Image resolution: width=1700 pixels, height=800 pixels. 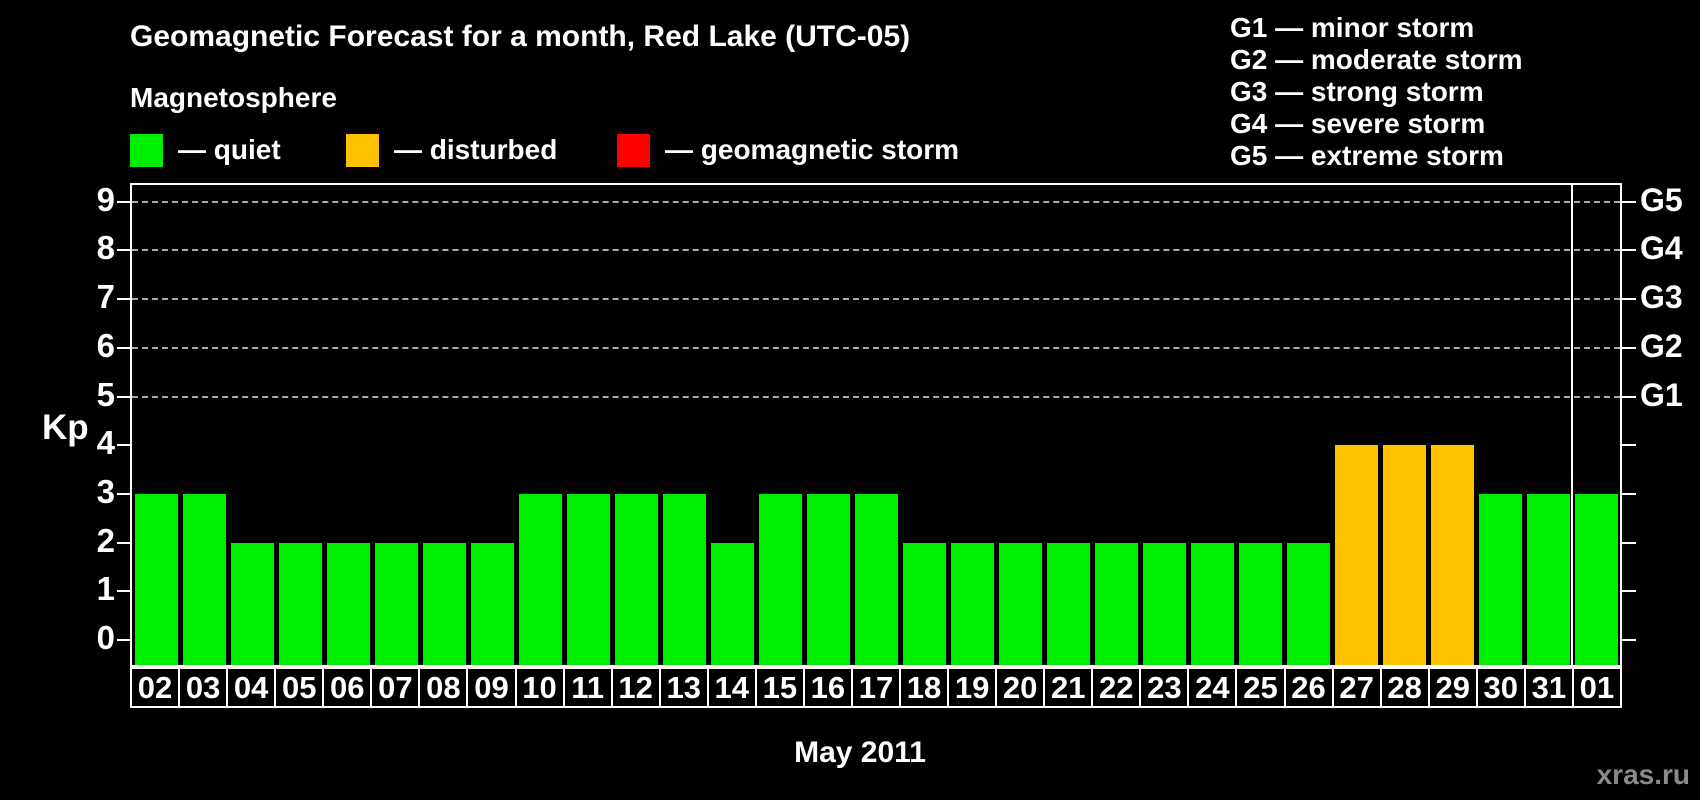 What do you see at coordinates (1643, 774) in the screenshot?
I see `watermark: xras.ru` at bounding box center [1643, 774].